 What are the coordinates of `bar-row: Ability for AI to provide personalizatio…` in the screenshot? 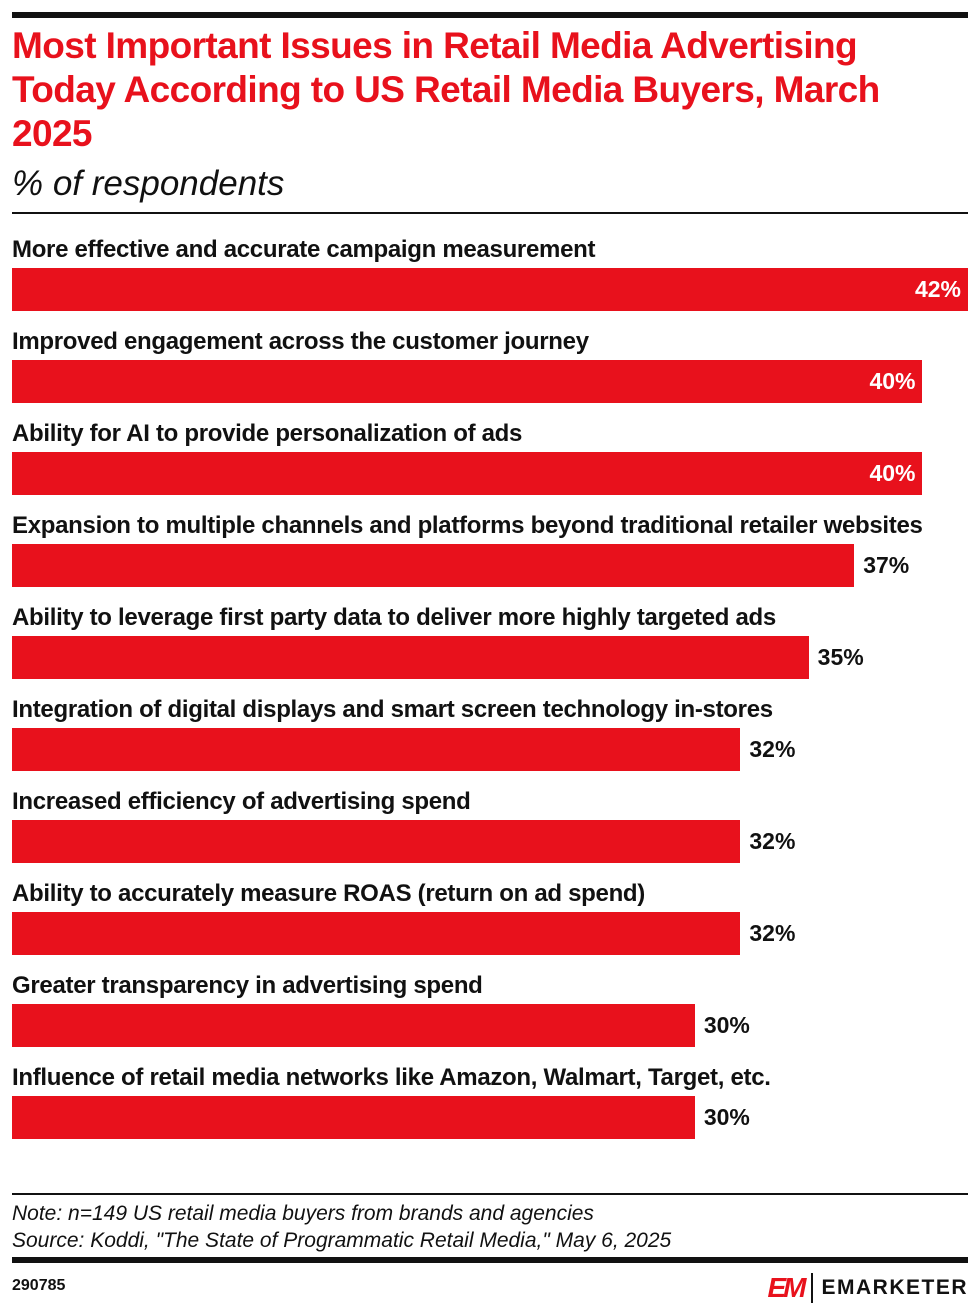 It's located at (490, 449).